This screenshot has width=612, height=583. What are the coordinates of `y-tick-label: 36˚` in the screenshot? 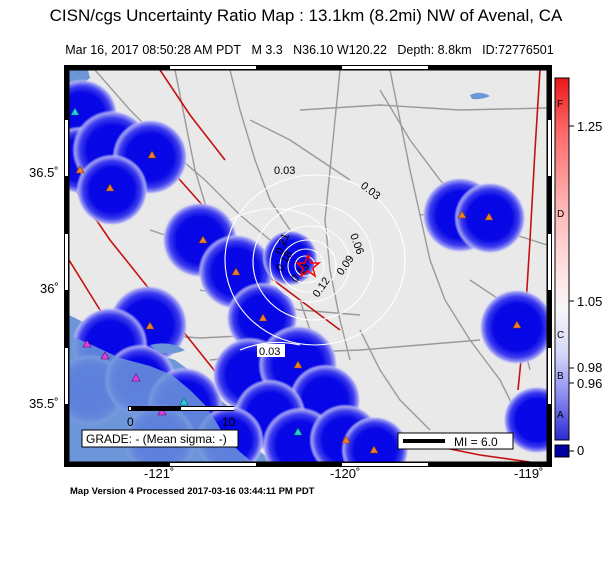 It's located at (49, 288).